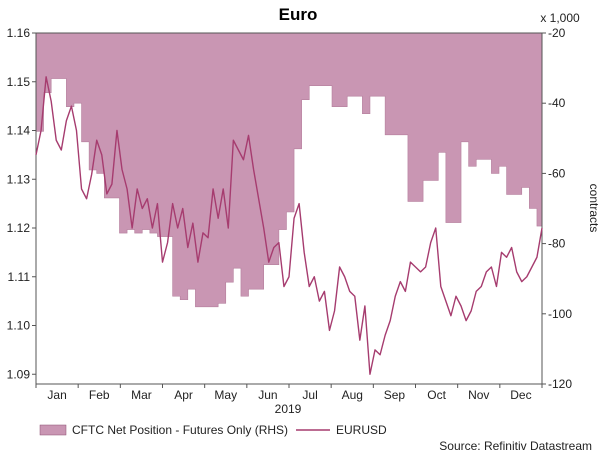 The height and width of the screenshot is (456, 600). I want to click on chart-title: Euro, so click(298, 14).